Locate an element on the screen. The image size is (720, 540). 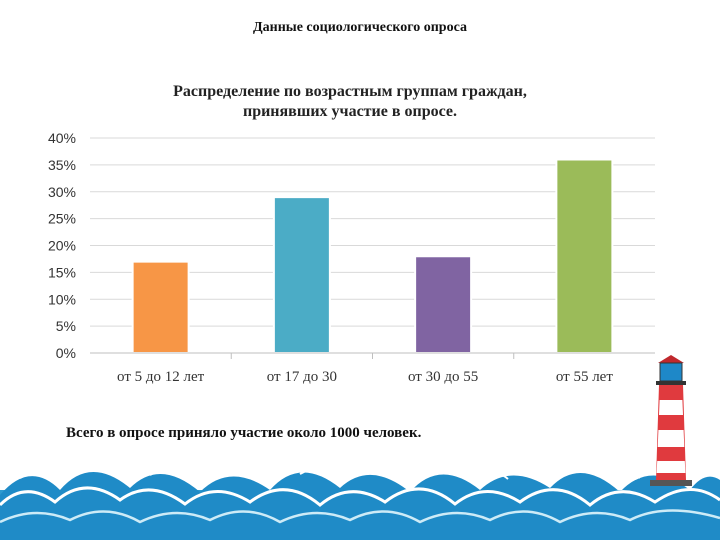
y-tick-label: 10% is located at coordinates (62, 299).